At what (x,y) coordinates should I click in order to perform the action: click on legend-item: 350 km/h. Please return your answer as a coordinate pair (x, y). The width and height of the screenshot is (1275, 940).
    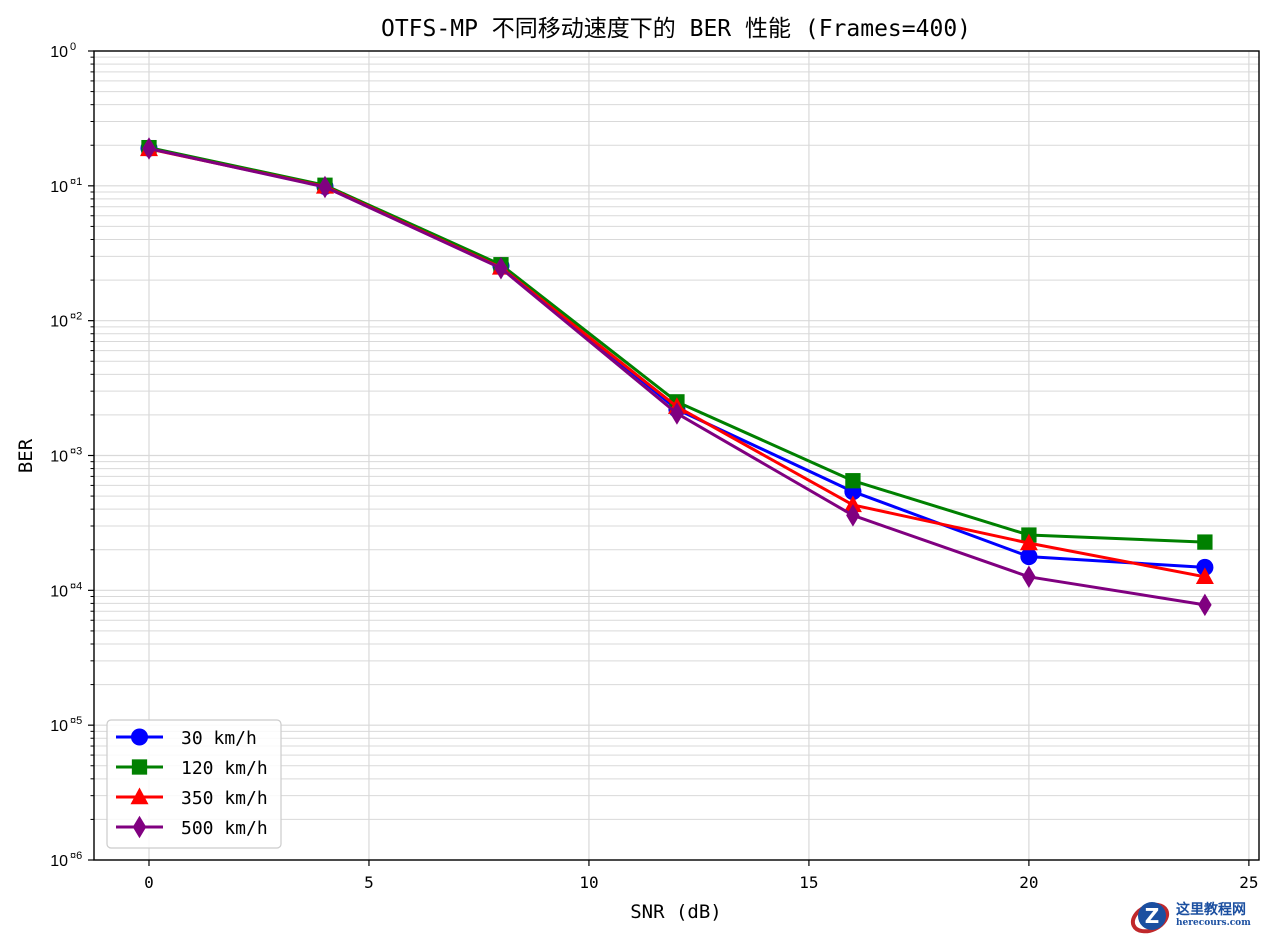
    Looking at the image, I should click on (192, 798).